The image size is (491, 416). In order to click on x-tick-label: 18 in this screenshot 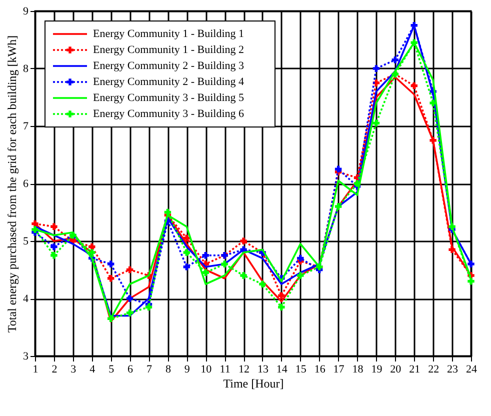, I will do `click(358, 370)`.